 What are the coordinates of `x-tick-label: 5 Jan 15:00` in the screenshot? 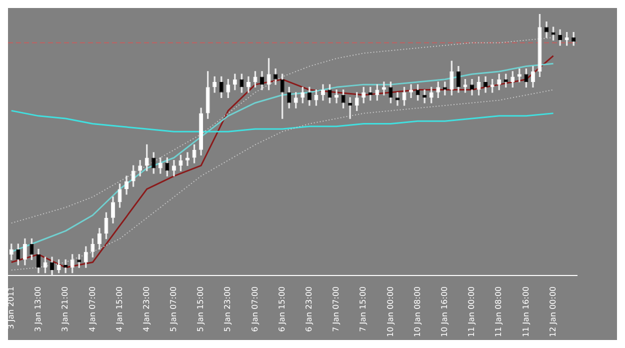 It's located at (201, 309).